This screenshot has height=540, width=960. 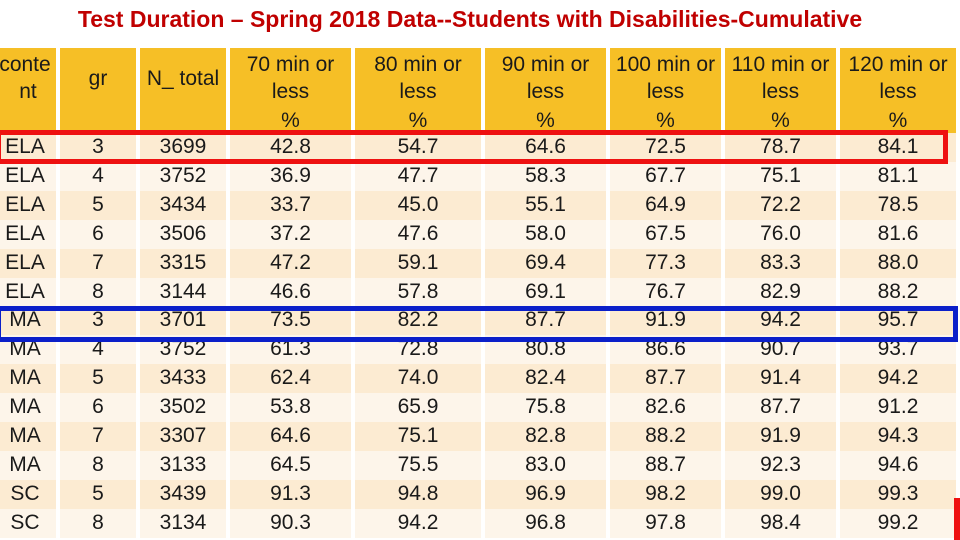 What do you see at coordinates (667, 321) in the screenshot?
I see `table-cell: 91.9` at bounding box center [667, 321].